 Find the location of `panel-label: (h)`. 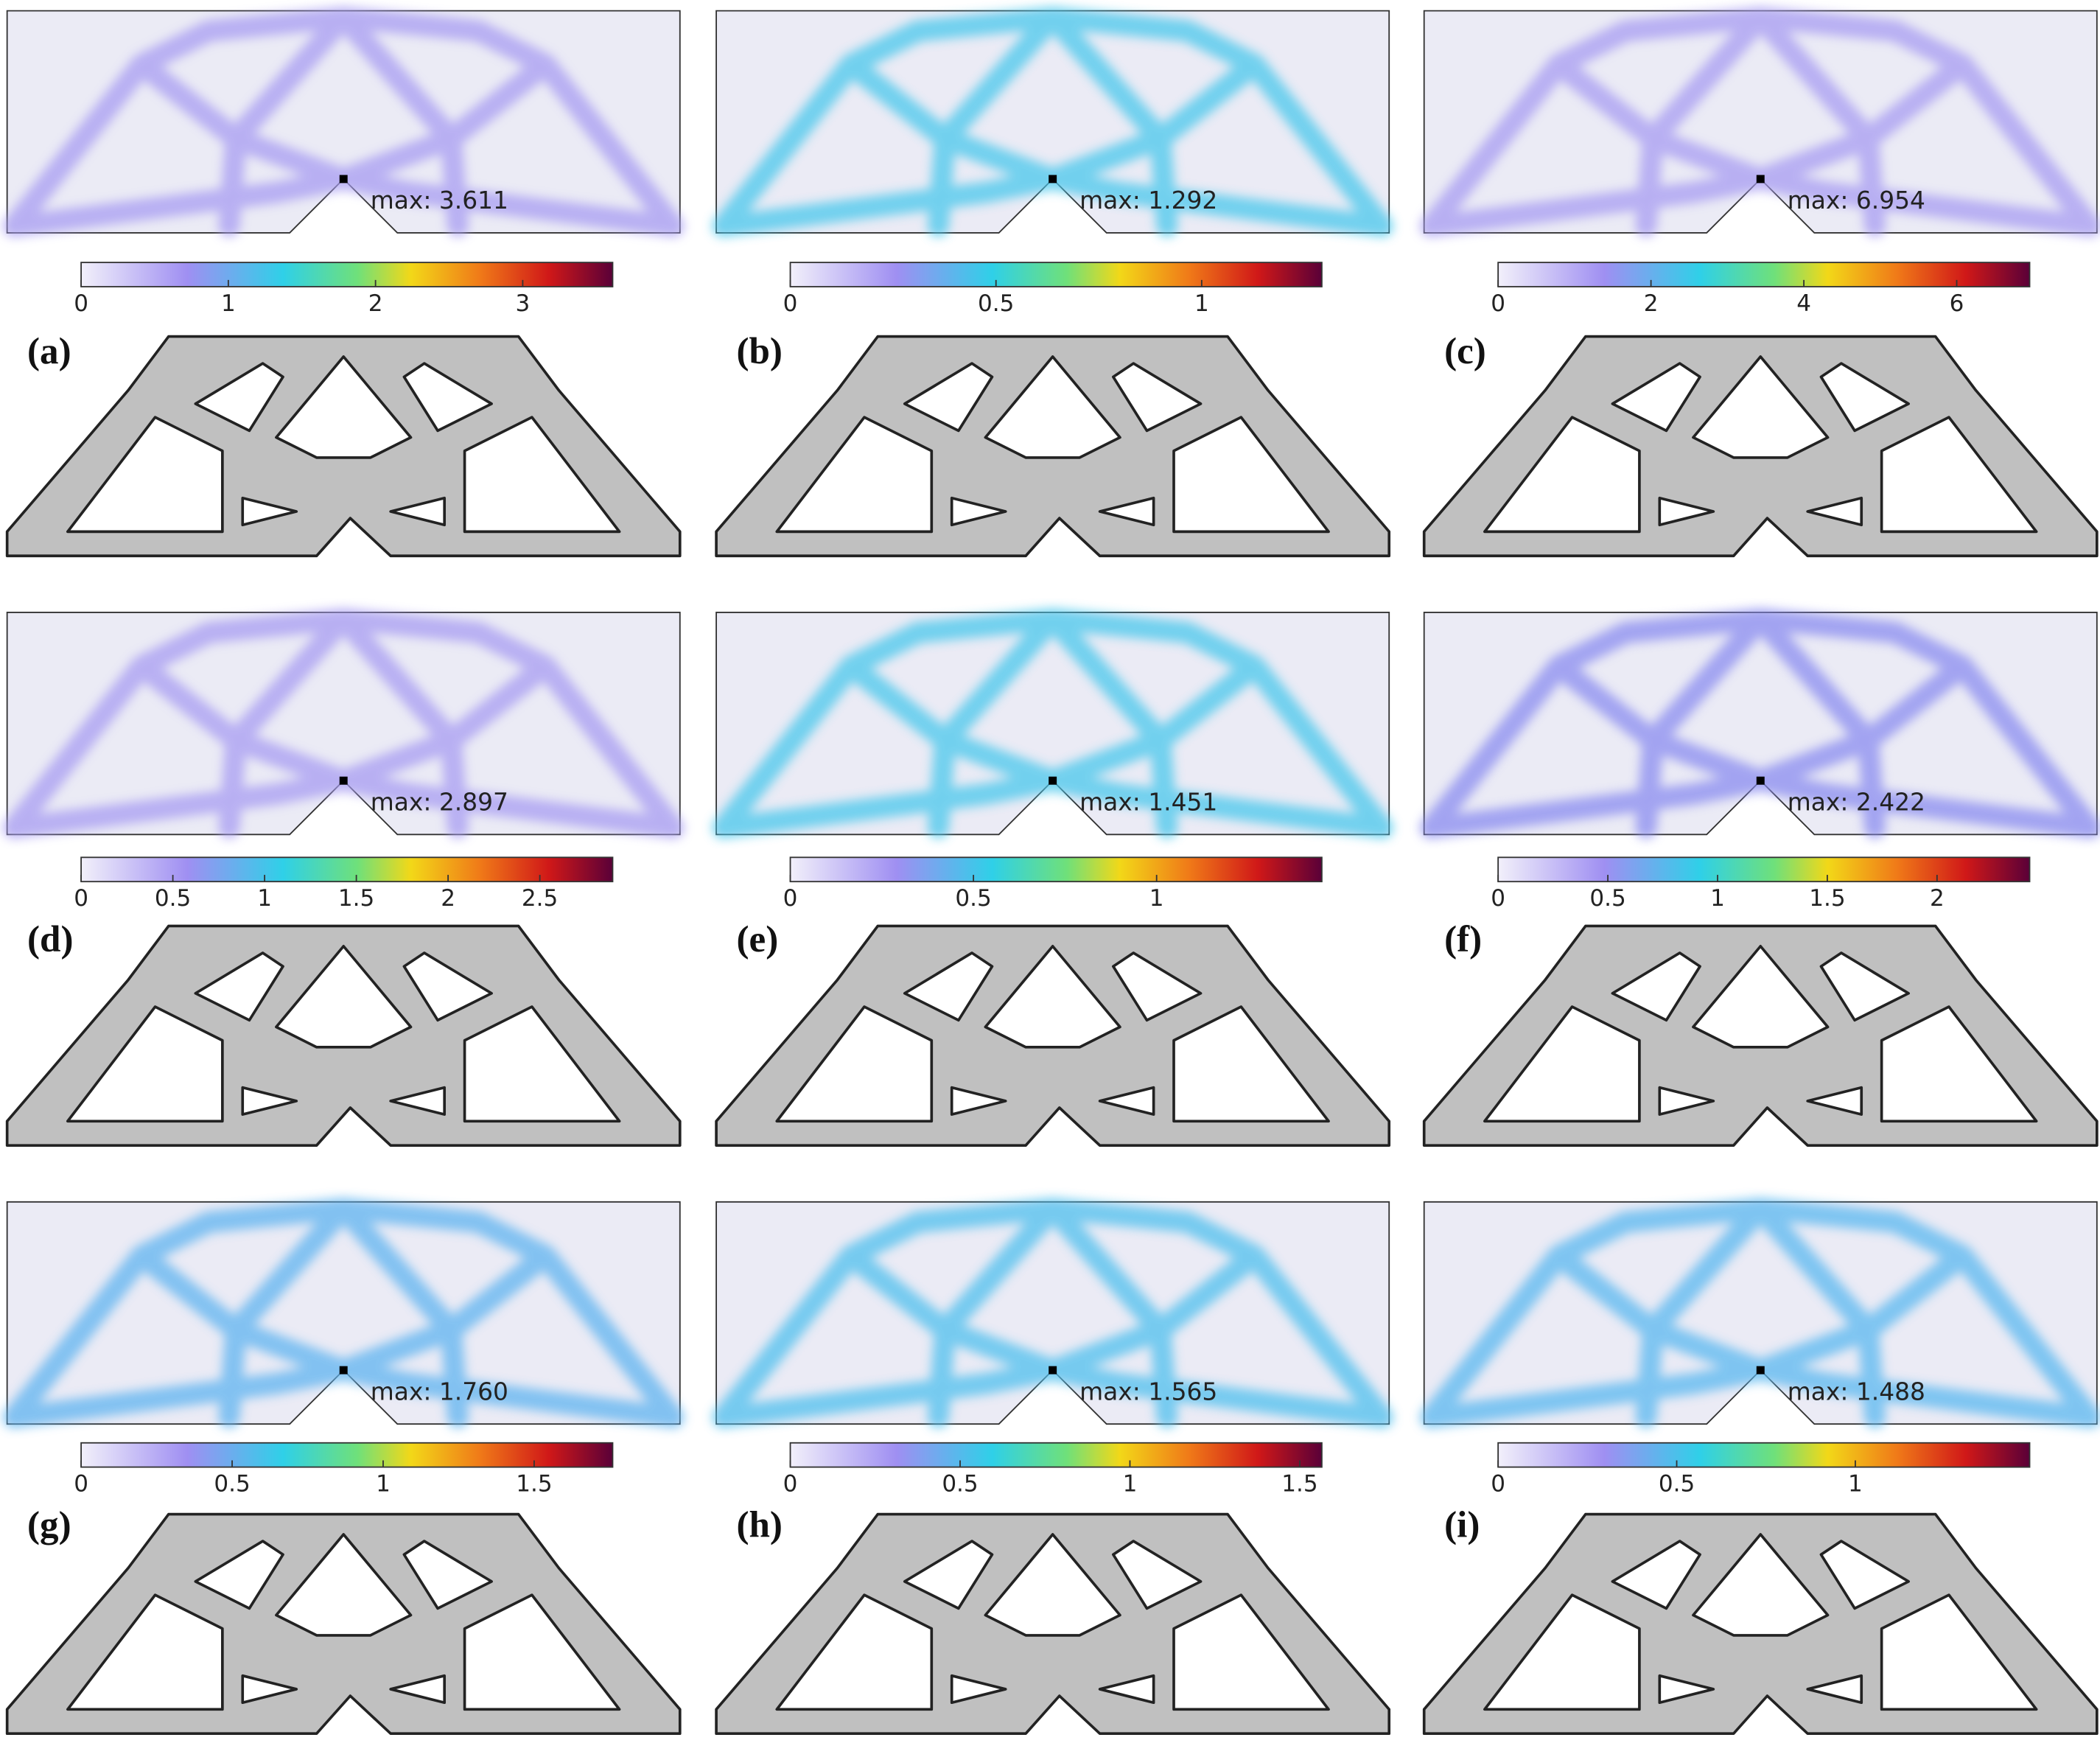

panel-label: (h) is located at coordinates (759, 1525).